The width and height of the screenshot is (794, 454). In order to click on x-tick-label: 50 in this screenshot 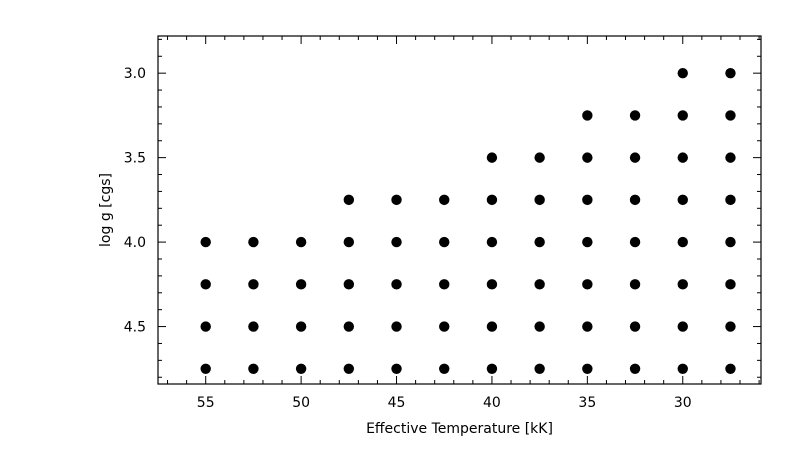, I will do `click(301, 403)`.